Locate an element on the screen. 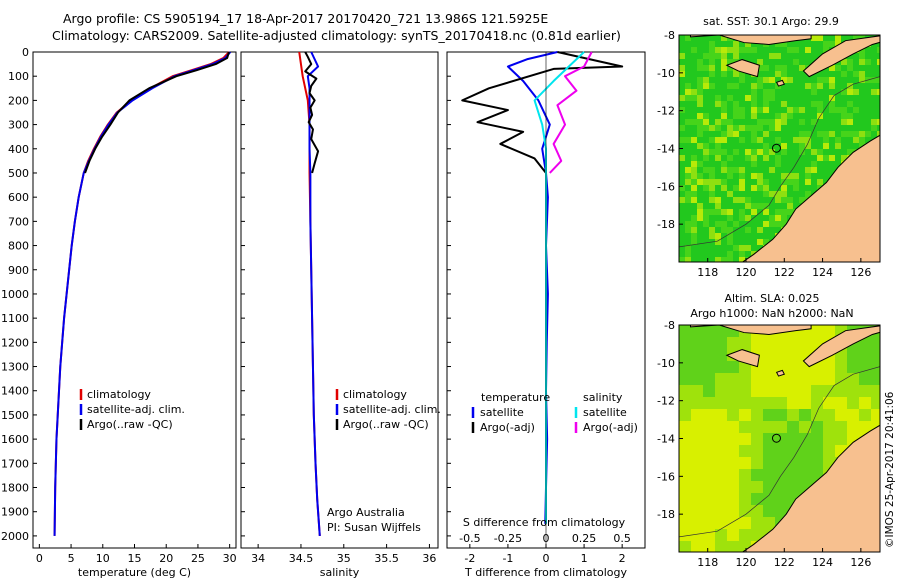 This screenshot has width=900, height=580. map-sst-title: sat. SST: 30.1 Argo: 29.9 is located at coordinates (771, 21).